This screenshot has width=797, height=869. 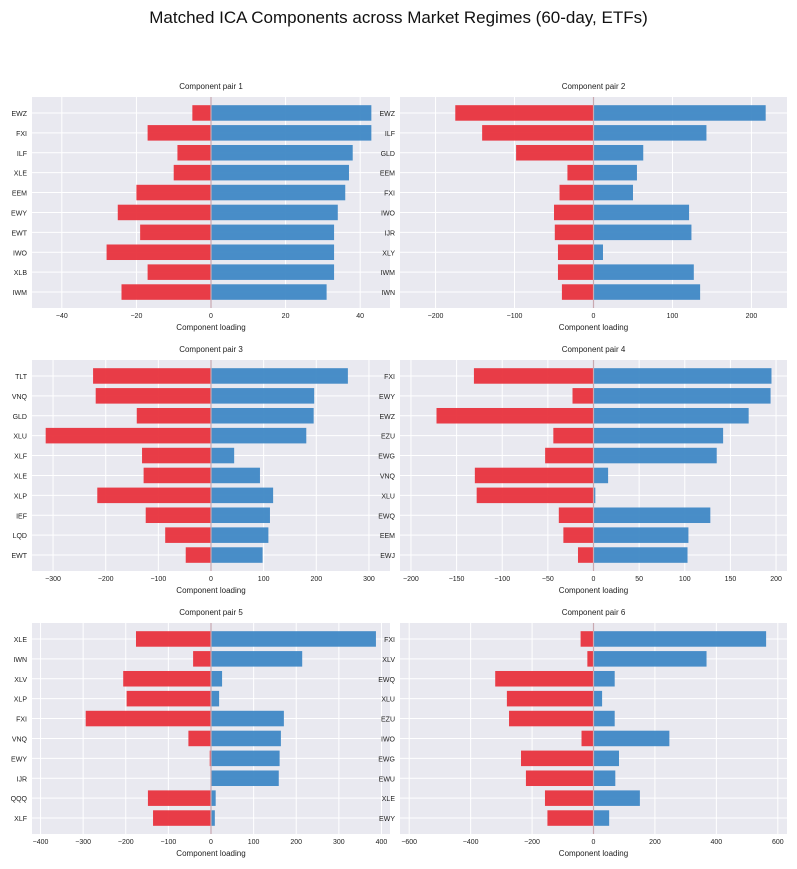 What do you see at coordinates (387, 556) in the screenshot?
I see `y-tick-label: EWJ` at bounding box center [387, 556].